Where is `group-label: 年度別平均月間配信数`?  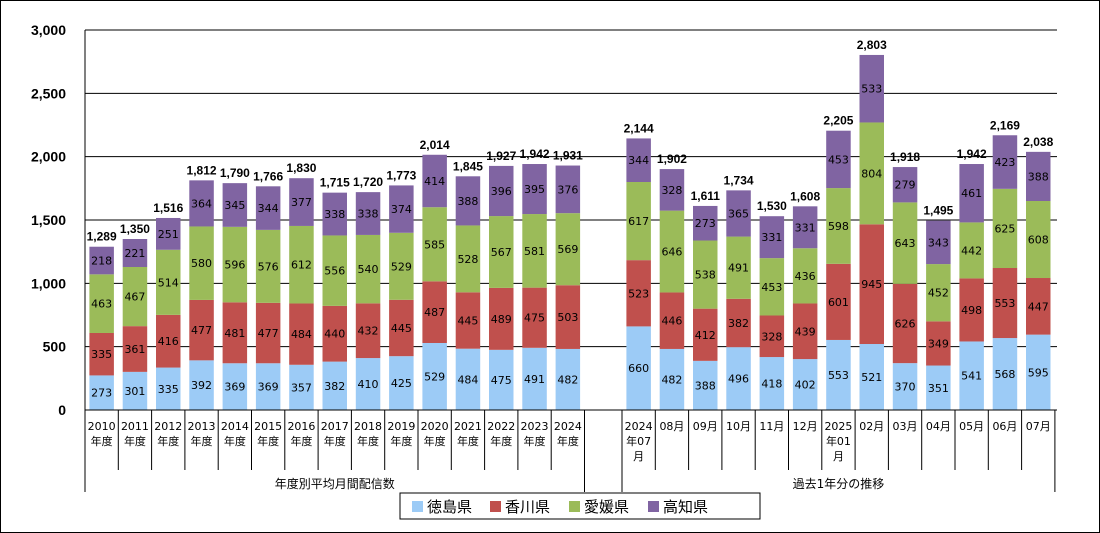
group-label: 年度別平均月間配信数 is located at coordinates (335, 483).